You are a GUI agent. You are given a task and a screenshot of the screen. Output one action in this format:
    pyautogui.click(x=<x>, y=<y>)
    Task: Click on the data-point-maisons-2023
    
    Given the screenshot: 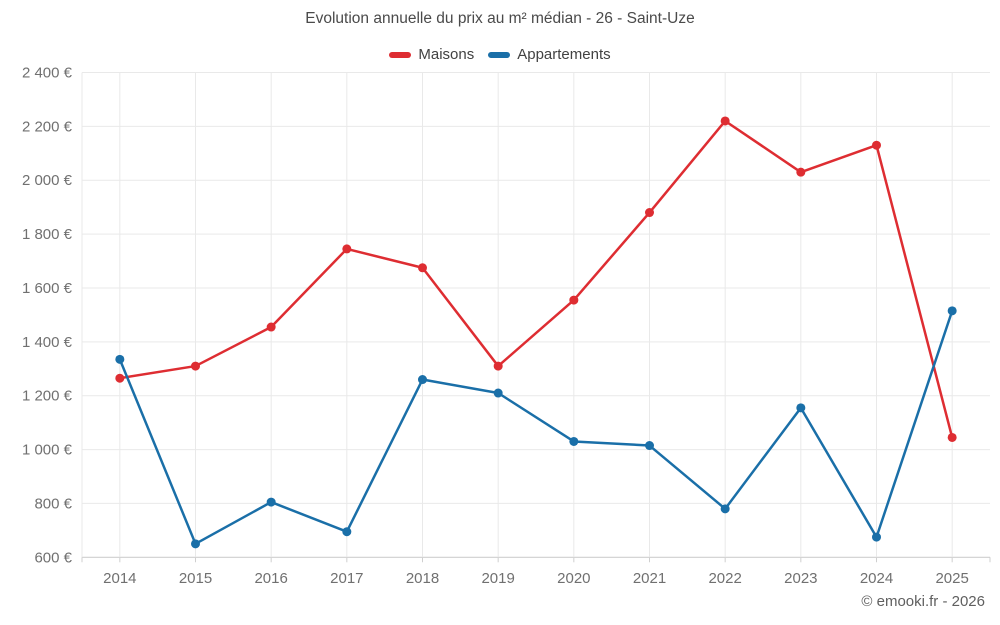 What is the action you would take?
    pyautogui.click(x=801, y=172)
    